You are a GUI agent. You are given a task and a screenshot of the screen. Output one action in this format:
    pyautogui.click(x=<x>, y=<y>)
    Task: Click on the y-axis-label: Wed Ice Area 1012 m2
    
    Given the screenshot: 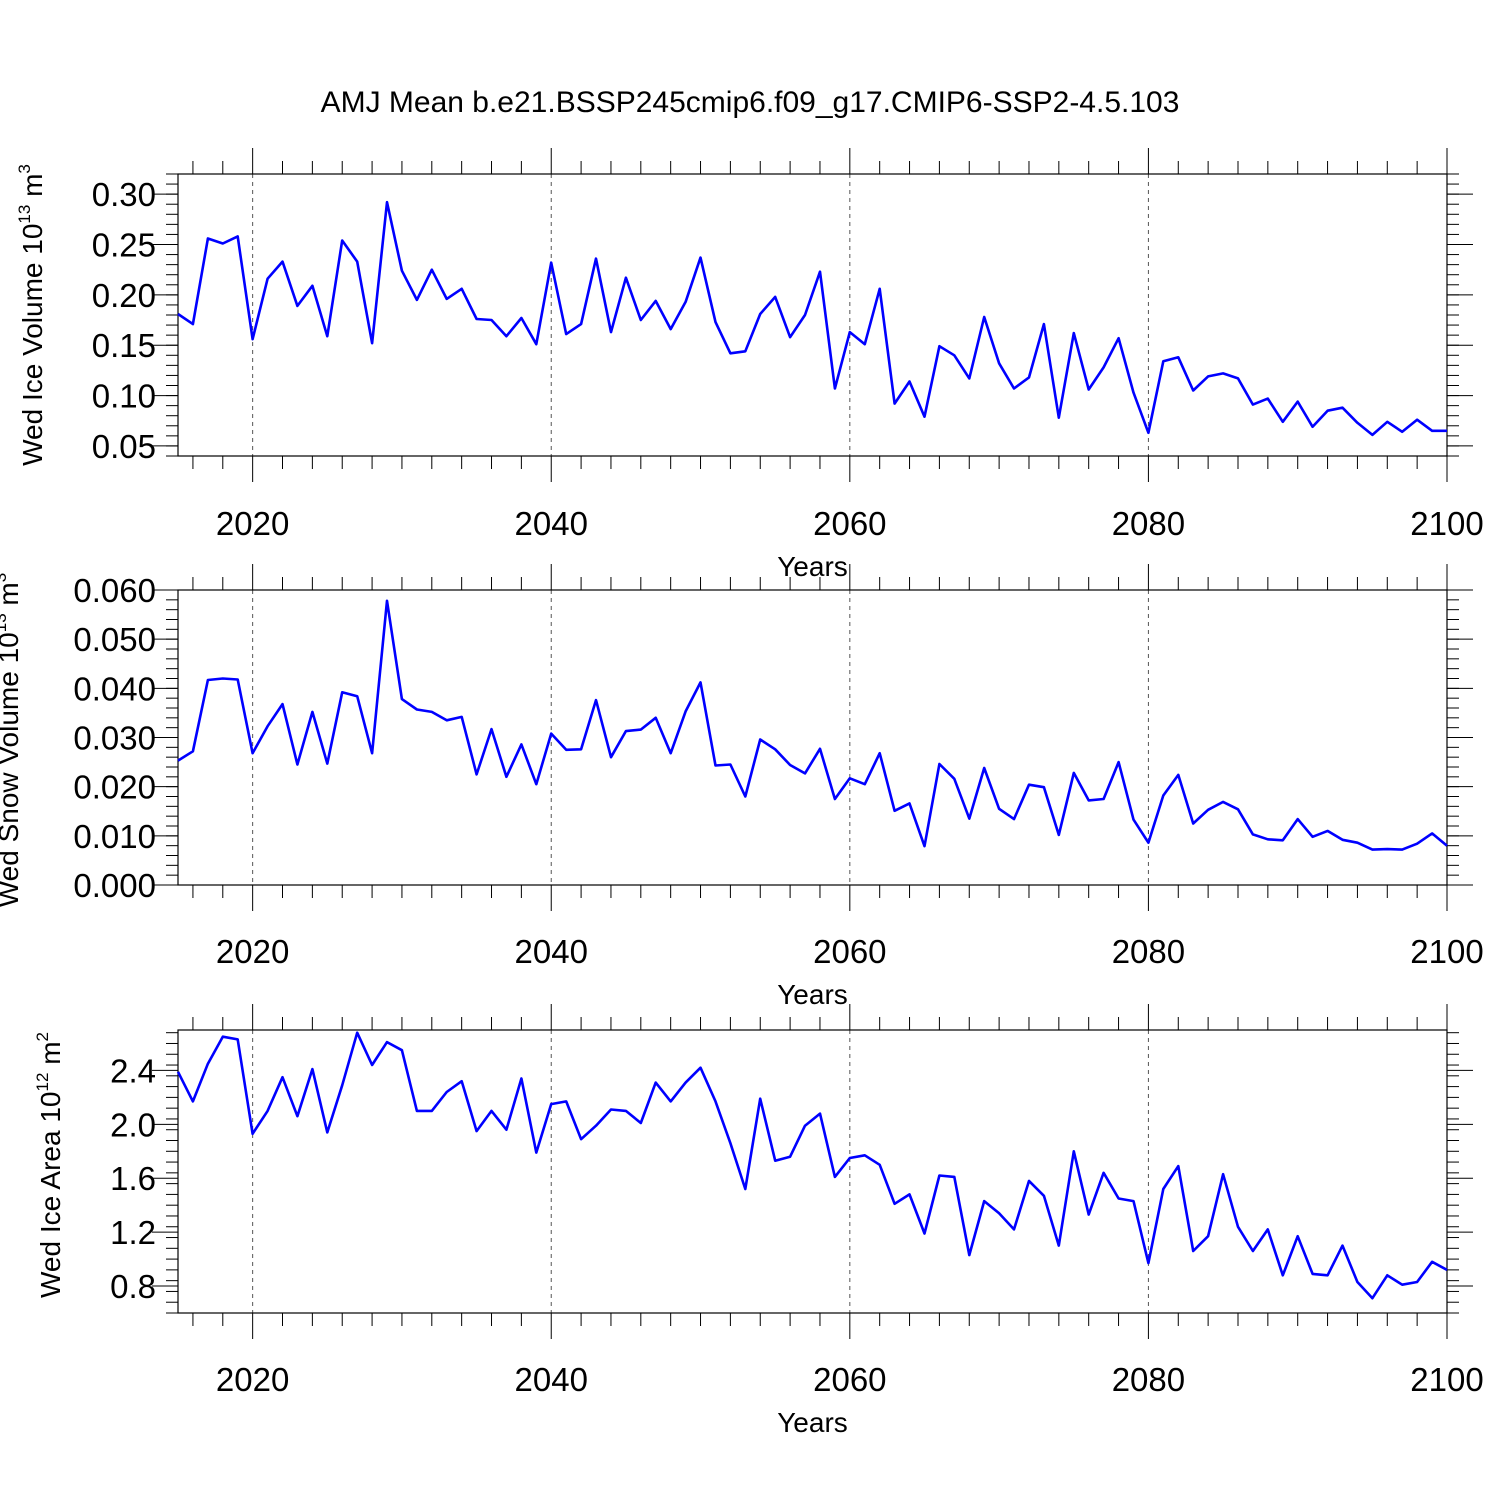 What is the action you would take?
    pyautogui.click(x=49, y=1165)
    